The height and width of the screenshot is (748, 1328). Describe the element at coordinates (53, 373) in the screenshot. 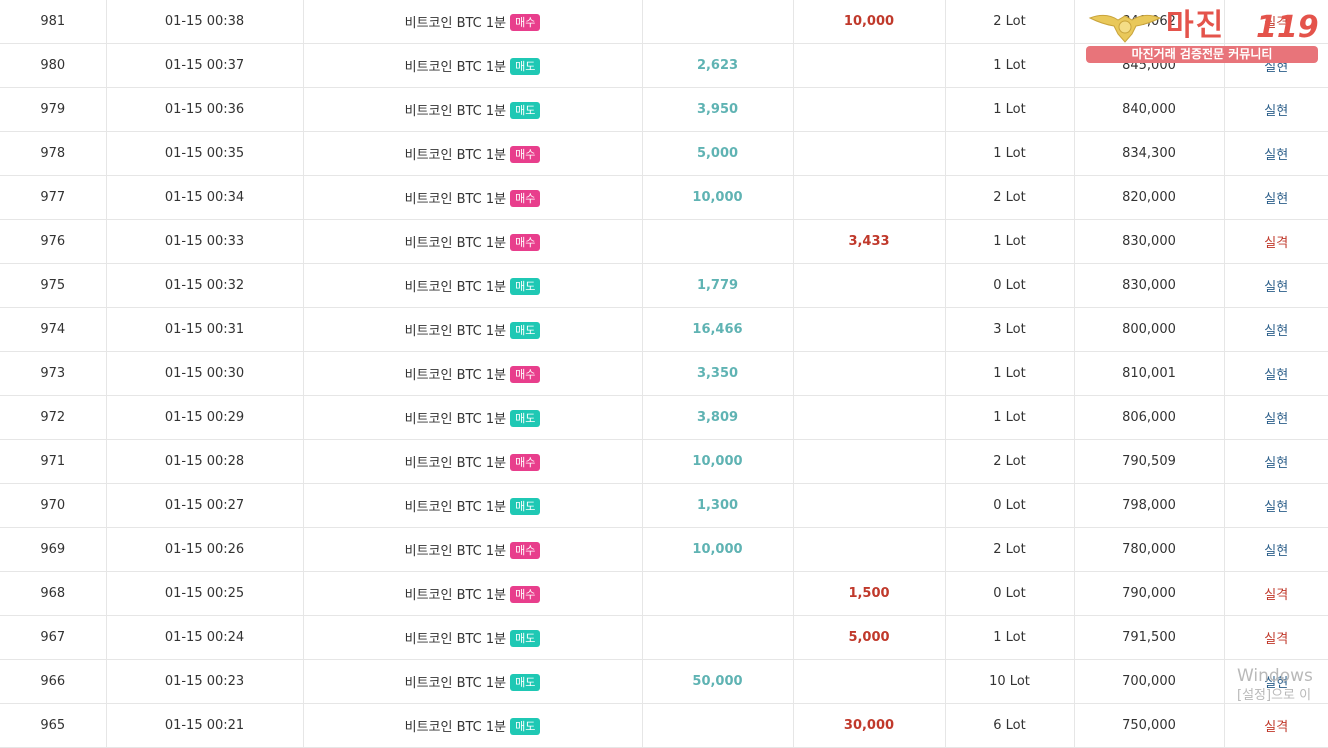

I see `row-number: 973` at that location.